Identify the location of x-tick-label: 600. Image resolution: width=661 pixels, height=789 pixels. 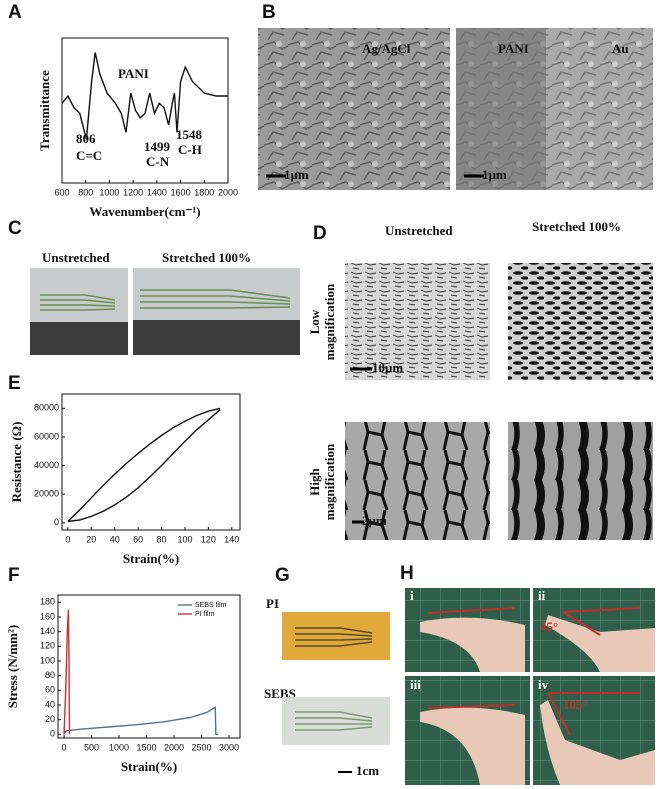
(61, 192).